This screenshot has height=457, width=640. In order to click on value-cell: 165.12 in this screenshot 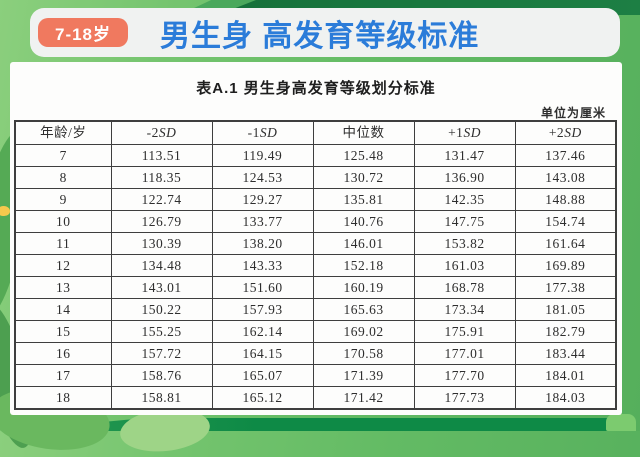, I will do `click(262, 398)`.